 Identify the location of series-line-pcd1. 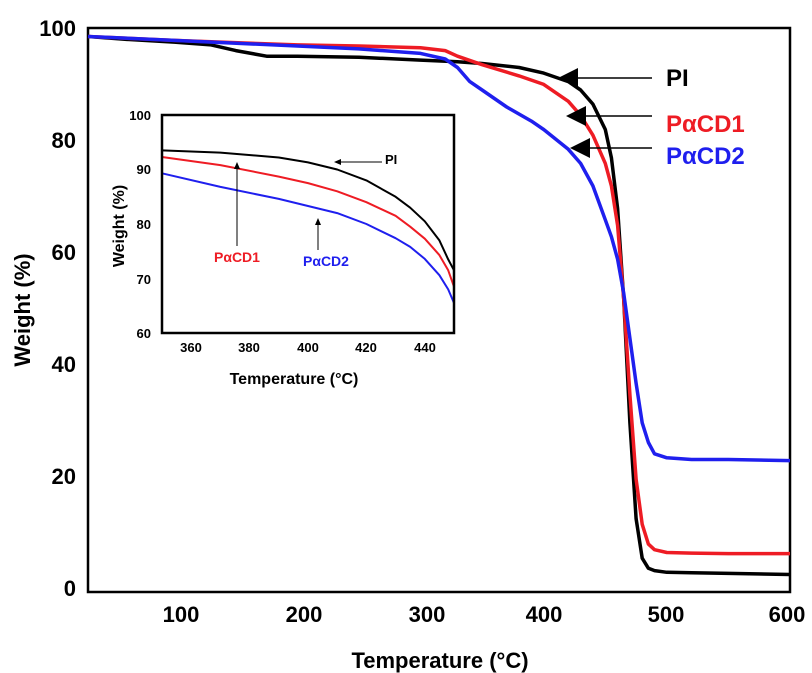
(308, 222).